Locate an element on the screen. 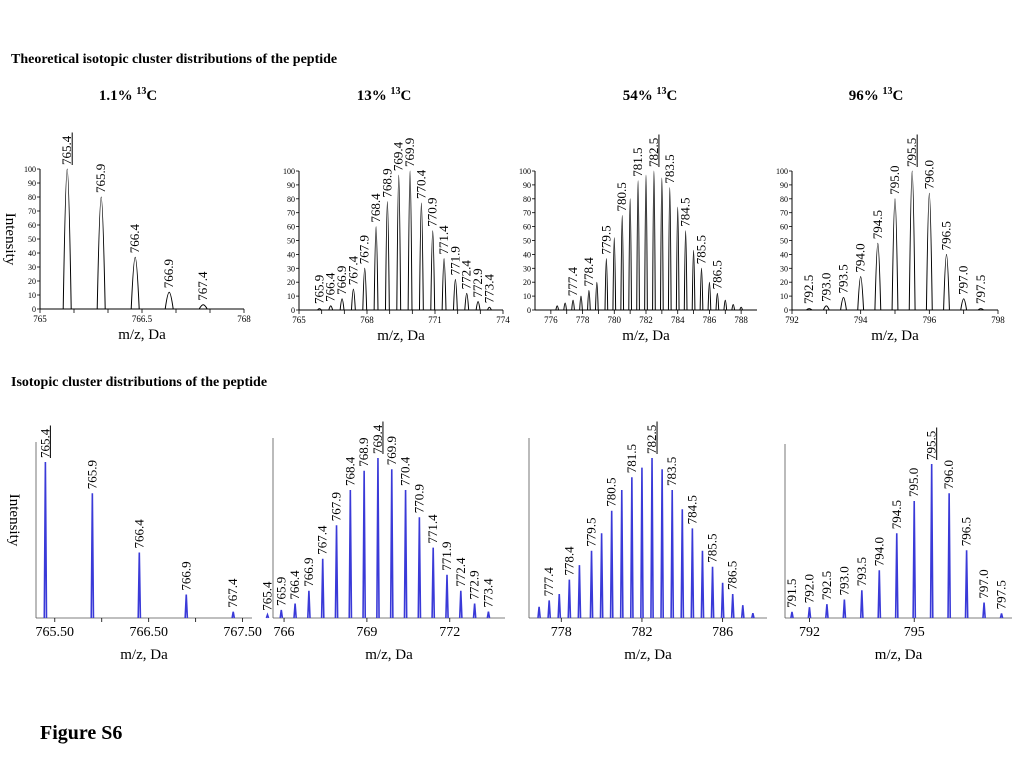 The width and height of the screenshot is (1024, 768). x-axis-label: m/z, Da is located at coordinates (899, 655).